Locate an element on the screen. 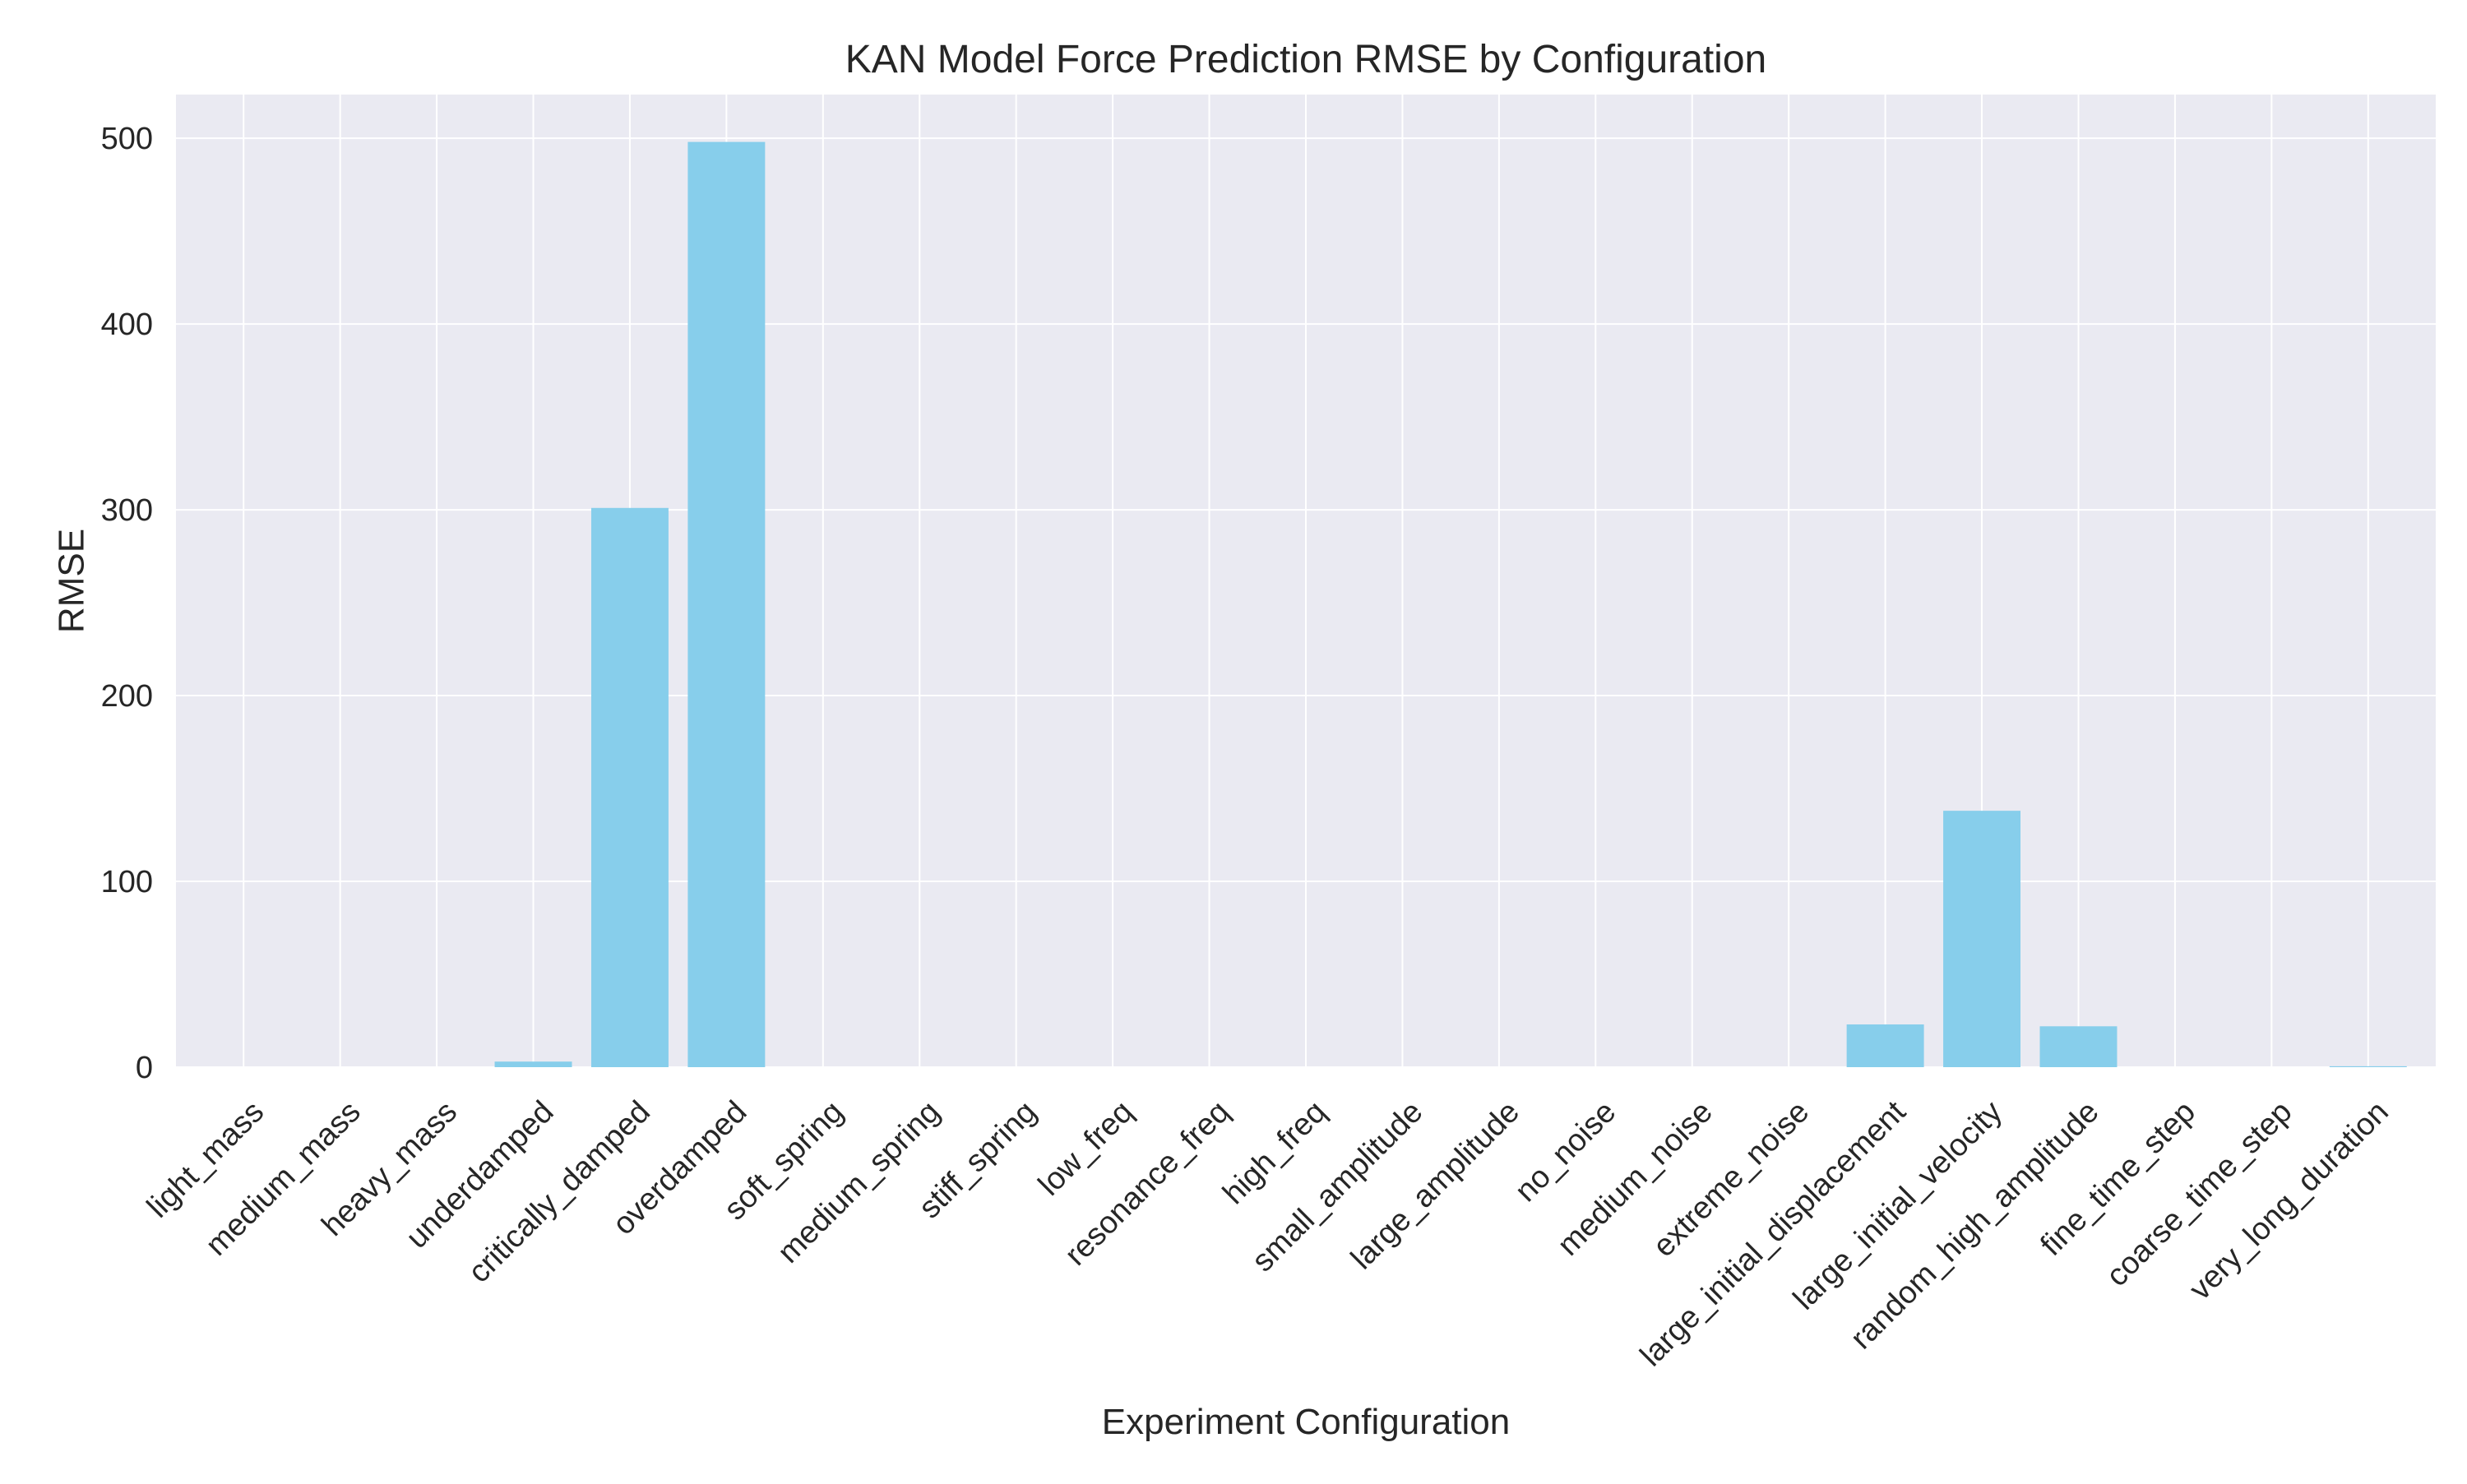  y-tick-label: 0 is located at coordinates (144, 1068).